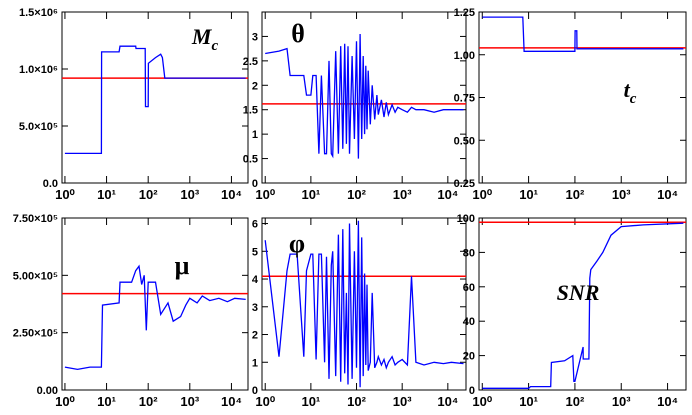 The width and height of the screenshot is (692, 415). I want to click on y-tick-label: 7.50×10⁵, so click(35, 219).